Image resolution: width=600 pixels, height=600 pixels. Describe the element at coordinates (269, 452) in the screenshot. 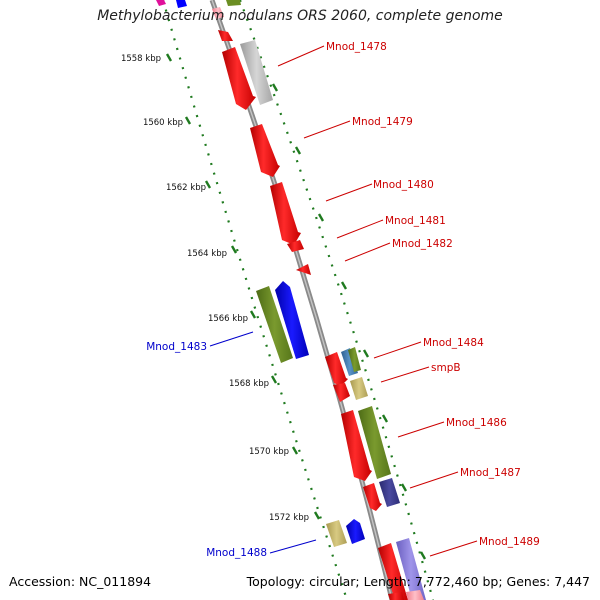

I see `kbp-label-1570: 1570 kbp` at that location.